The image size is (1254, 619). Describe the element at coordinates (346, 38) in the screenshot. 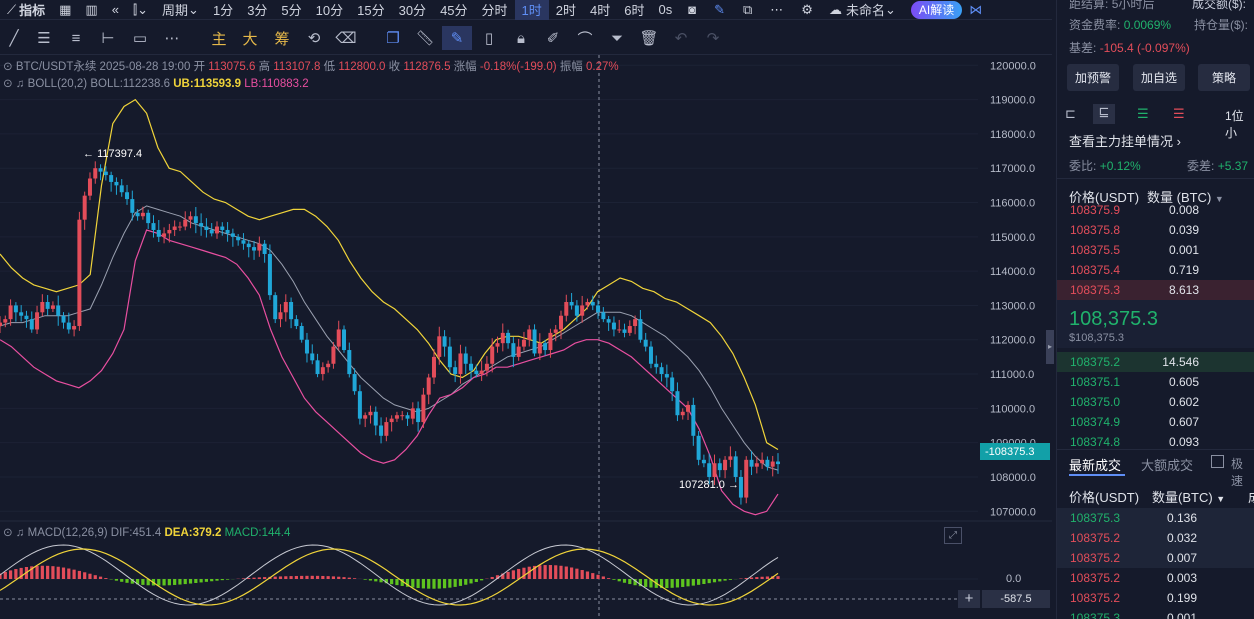

I see `clear-drawings-icon: ⌫` at that location.